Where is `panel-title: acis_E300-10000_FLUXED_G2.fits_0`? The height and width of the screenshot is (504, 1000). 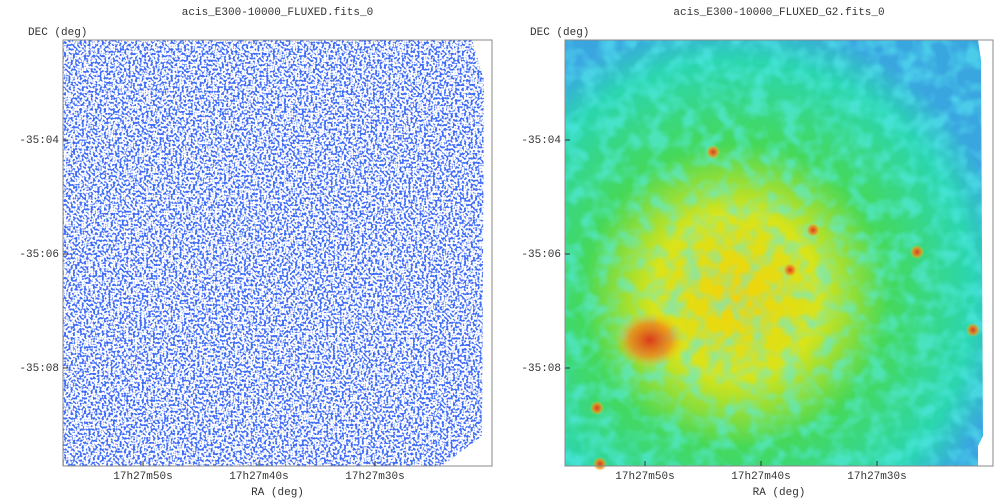 panel-title: acis_E300-10000_FLUXED_G2.fits_0 is located at coordinates (778, 13).